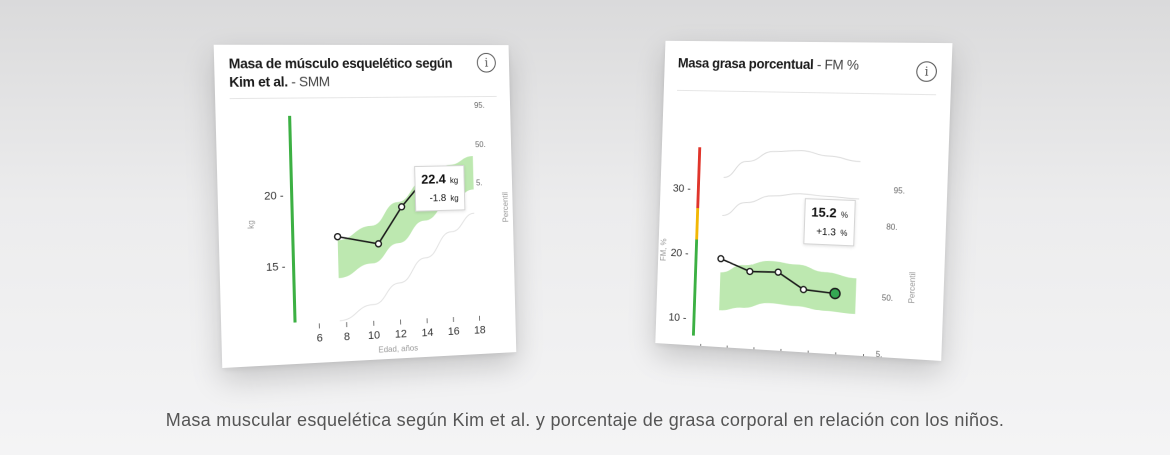 The height and width of the screenshot is (455, 1170). I want to click on smm-value-tooltip: 22.4 kg -1.8 kg, so click(439, 188).